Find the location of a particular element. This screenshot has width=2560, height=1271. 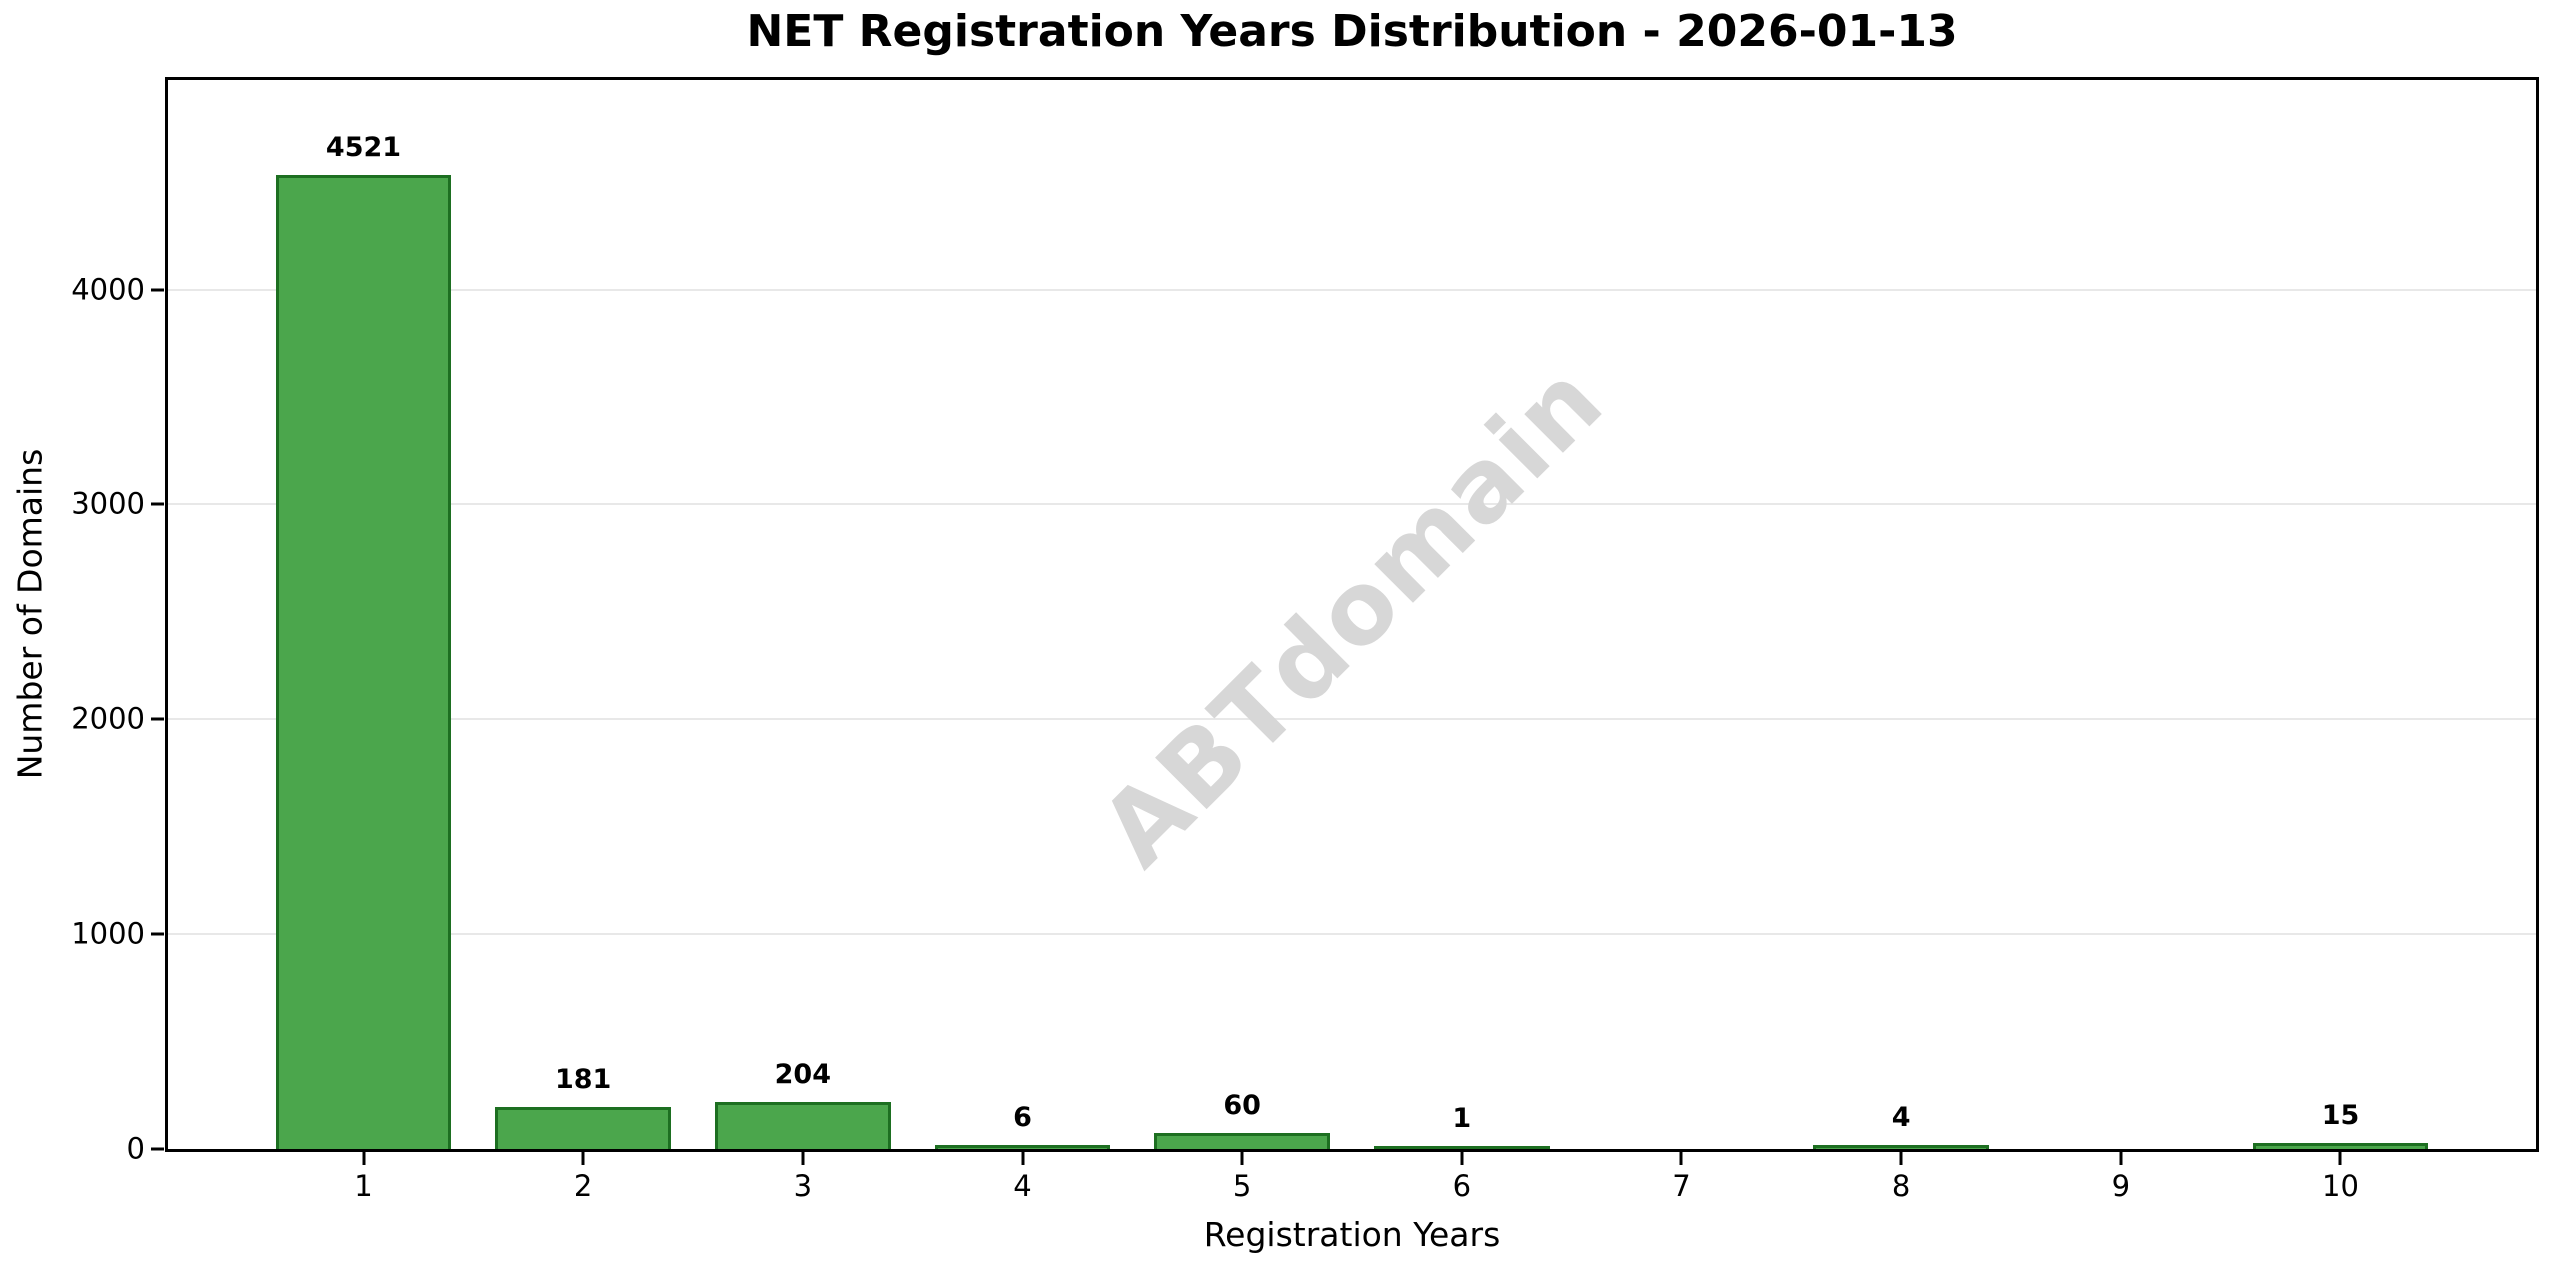

x-tick-label: 9 is located at coordinates (2121, 1186).